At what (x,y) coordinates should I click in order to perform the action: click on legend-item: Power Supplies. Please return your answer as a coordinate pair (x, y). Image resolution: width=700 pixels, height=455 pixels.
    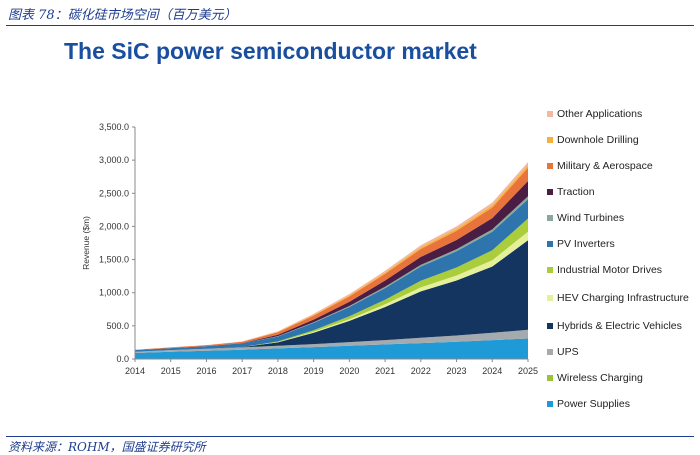
    Looking at the image, I should click on (588, 404).